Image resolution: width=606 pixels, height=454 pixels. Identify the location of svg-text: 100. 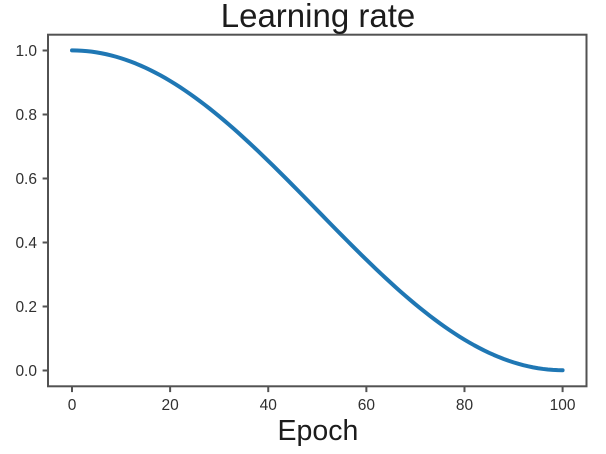
(563, 405).